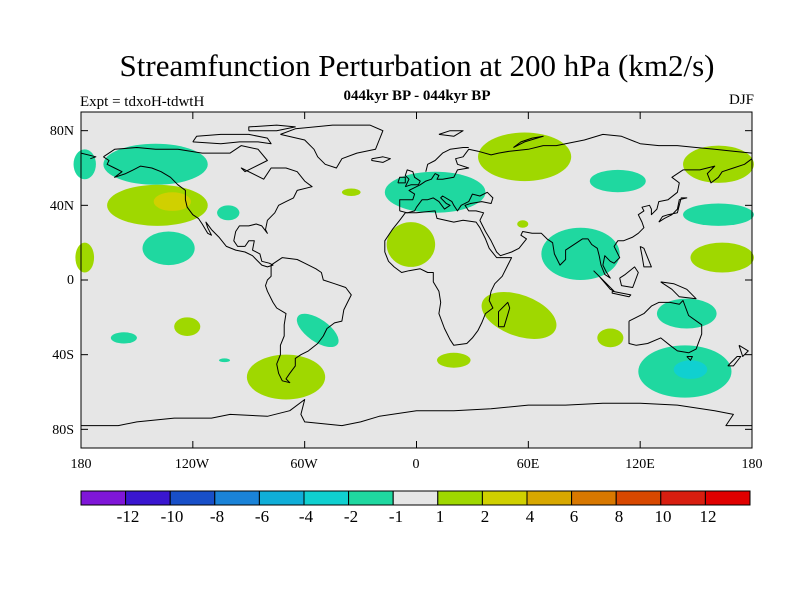  What do you see at coordinates (81, 464) in the screenshot?
I see `lon-label-180w: 180` at bounding box center [81, 464].